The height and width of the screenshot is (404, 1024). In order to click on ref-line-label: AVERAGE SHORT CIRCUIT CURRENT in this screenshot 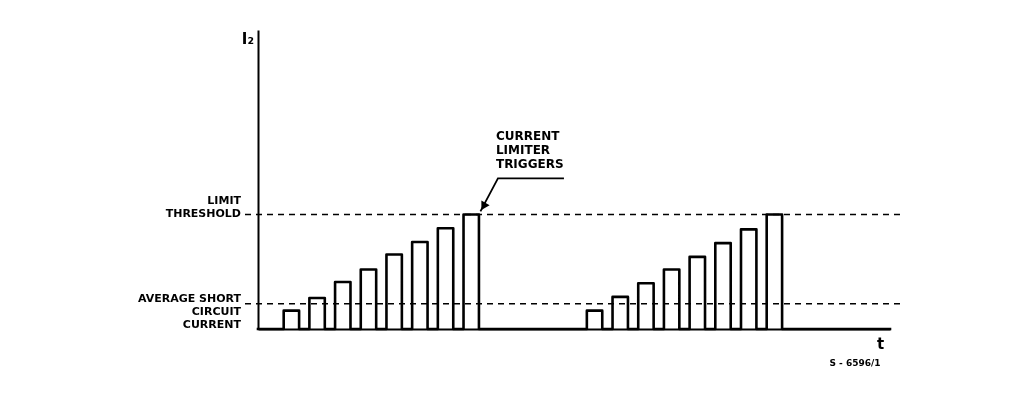, I will do `click(189, 311)`.